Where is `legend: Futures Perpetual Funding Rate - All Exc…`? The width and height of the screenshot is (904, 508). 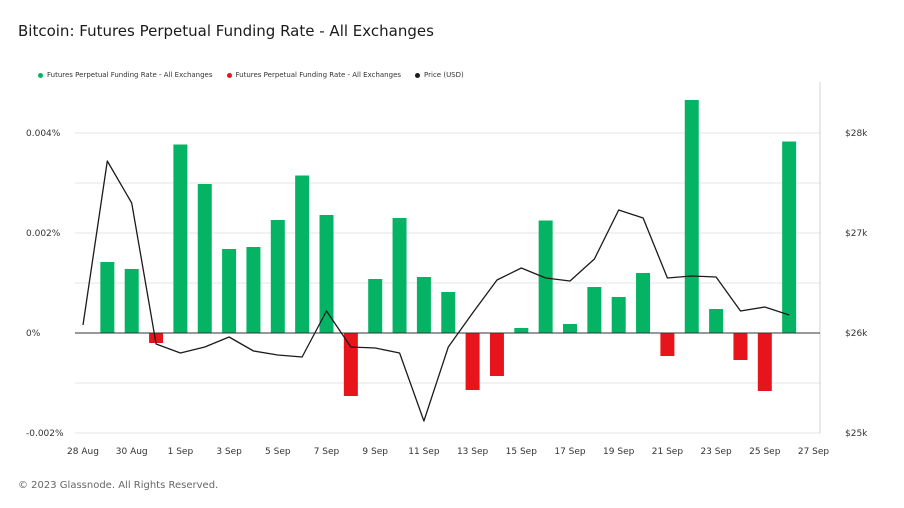
legend: Futures Perpetual Funding Rate - All Exc… is located at coordinates (251, 75).